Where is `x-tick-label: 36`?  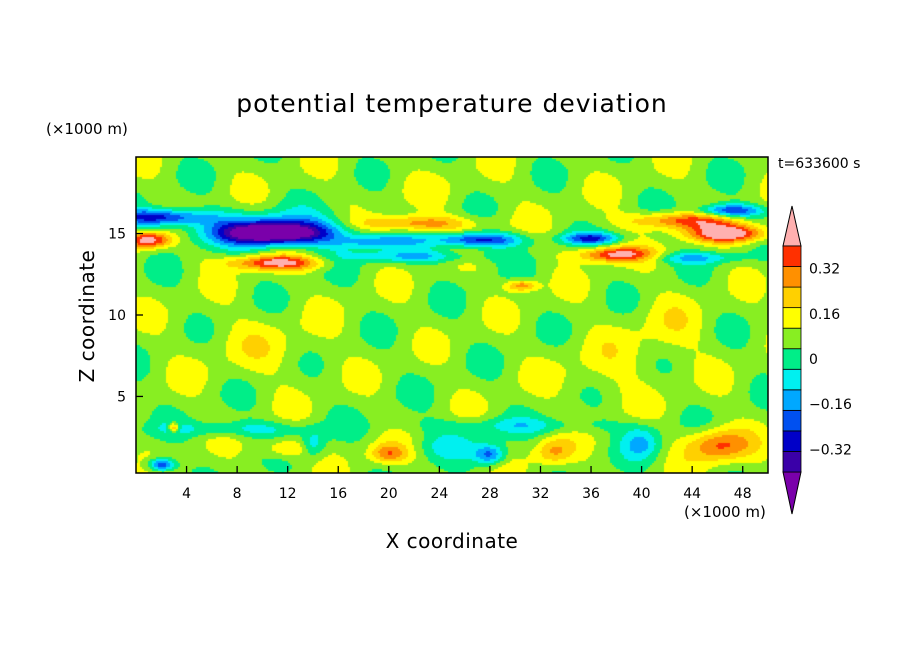 x-tick-label: 36 is located at coordinates (591, 494).